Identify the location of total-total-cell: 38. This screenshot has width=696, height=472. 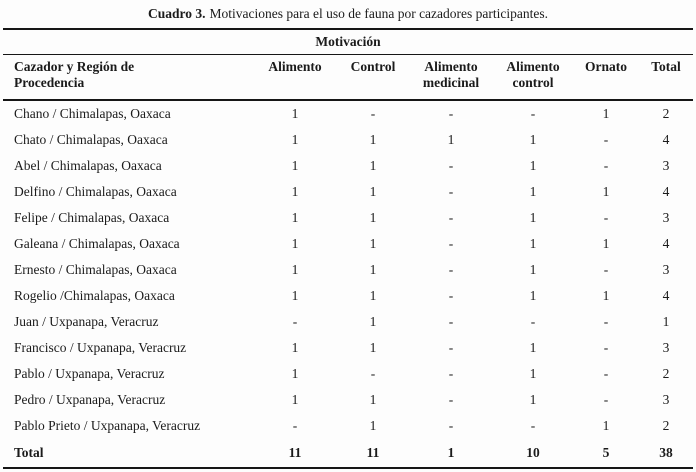
(666, 454).